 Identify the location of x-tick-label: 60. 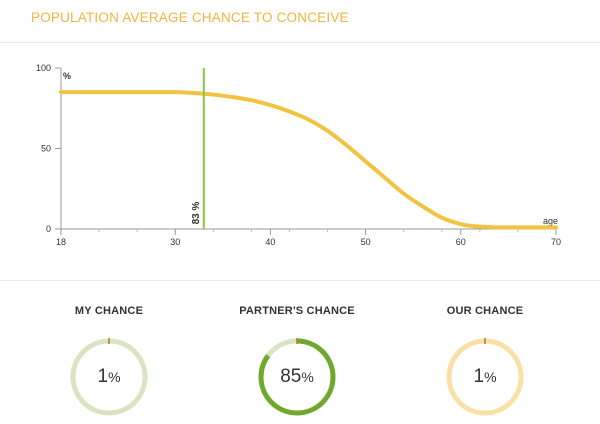
(461, 242).